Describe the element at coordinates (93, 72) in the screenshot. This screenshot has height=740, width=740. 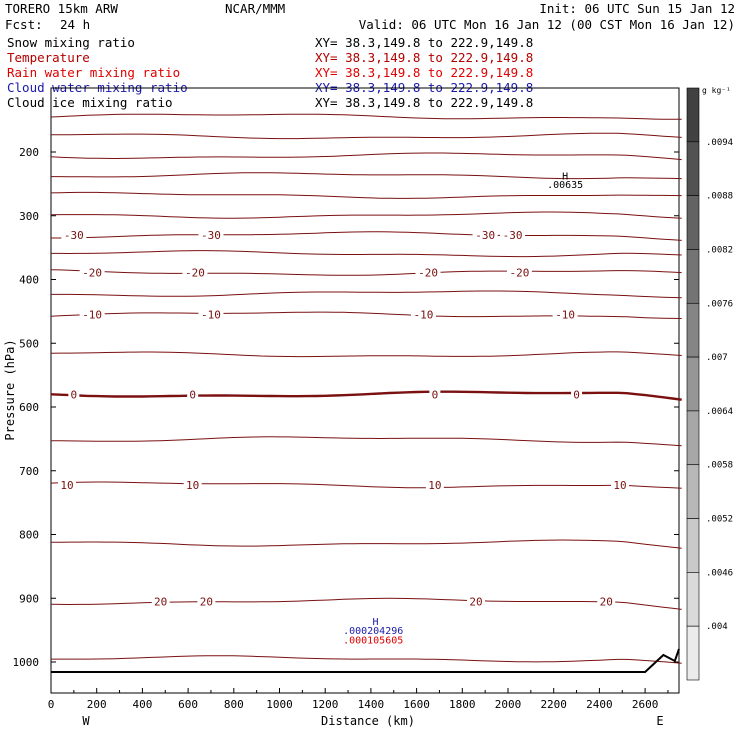
I see `field-name-rain: Rain water mixing ratio` at that location.